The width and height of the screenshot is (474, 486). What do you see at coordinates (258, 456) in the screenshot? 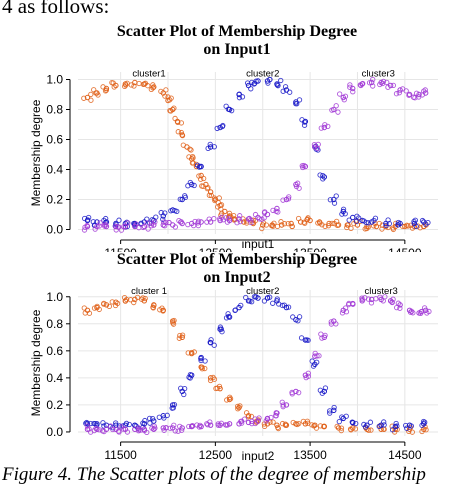
I see `x-axis-label: input2` at bounding box center [258, 456].